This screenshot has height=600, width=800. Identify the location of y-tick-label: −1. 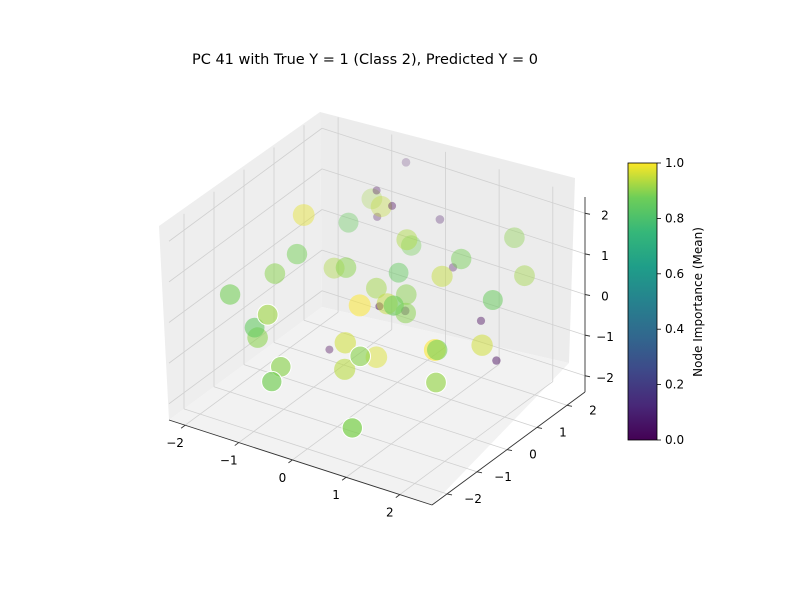
(503, 477).